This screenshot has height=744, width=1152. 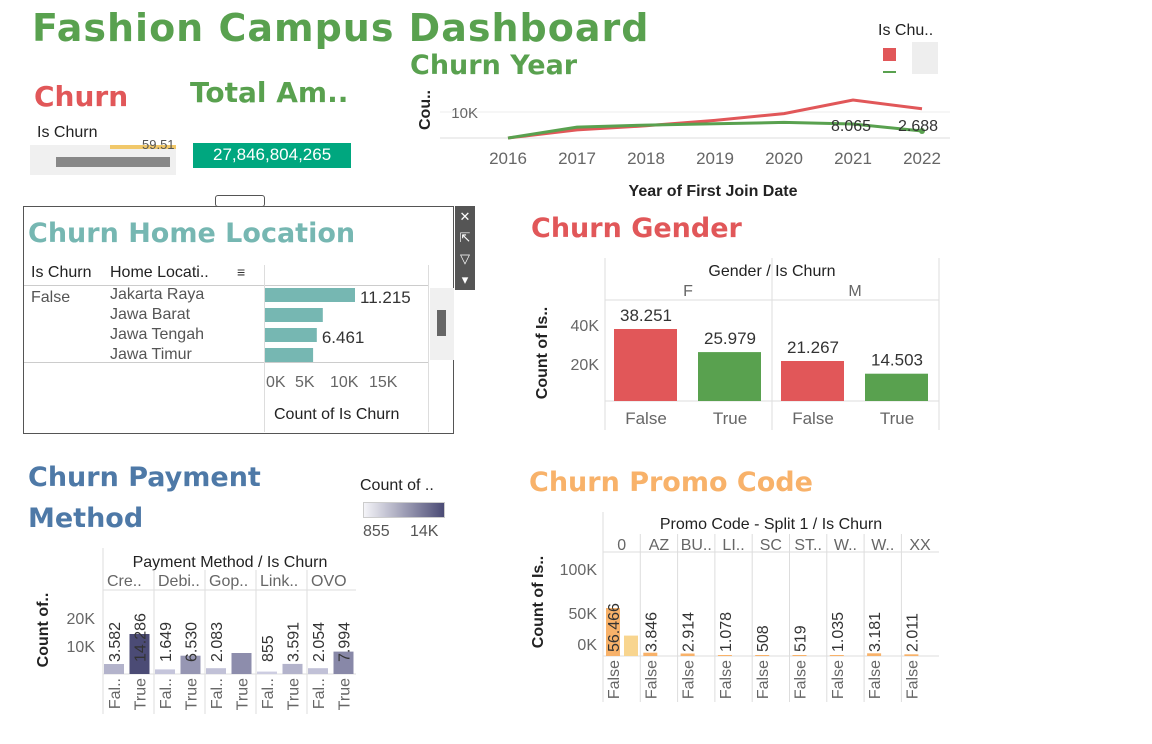 I want to click on legend-true-swatch, so click(x=889, y=72).